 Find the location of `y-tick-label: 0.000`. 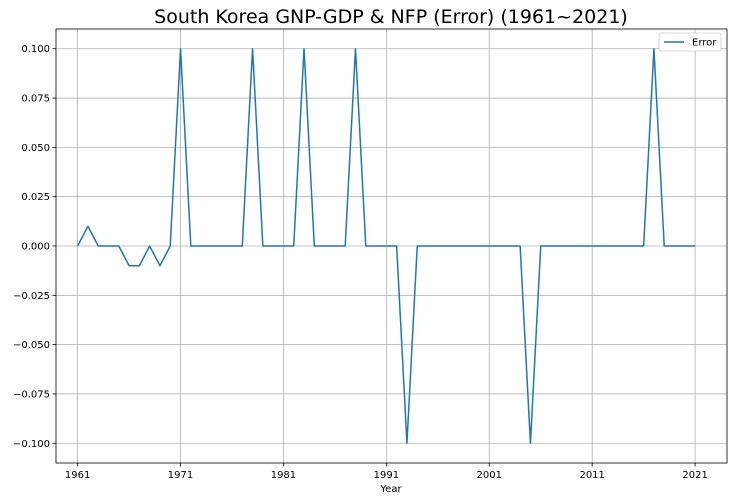

y-tick-label: 0.000 is located at coordinates (35, 247).